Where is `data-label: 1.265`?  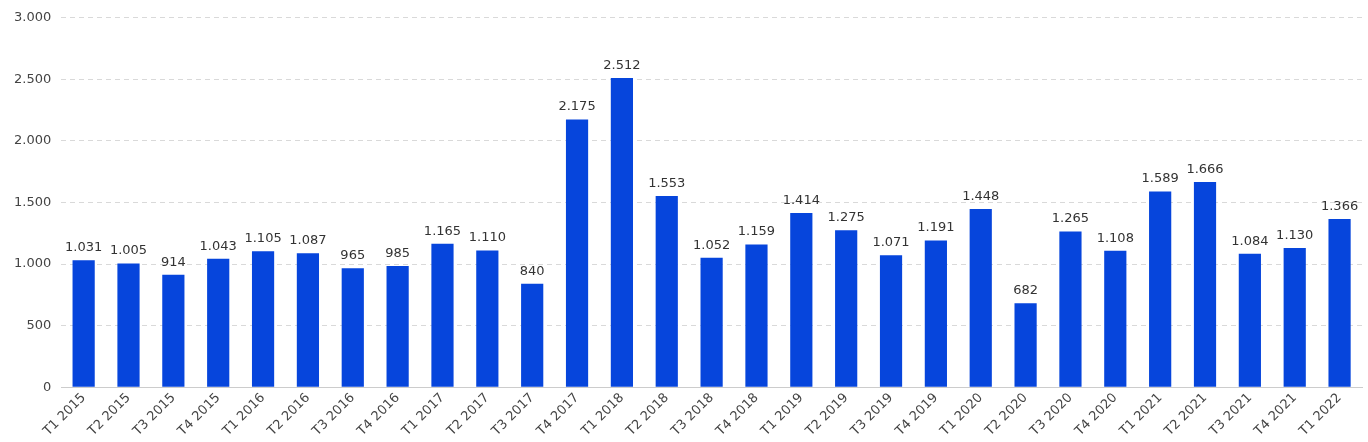
data-label: 1.265 is located at coordinates (1070, 218).